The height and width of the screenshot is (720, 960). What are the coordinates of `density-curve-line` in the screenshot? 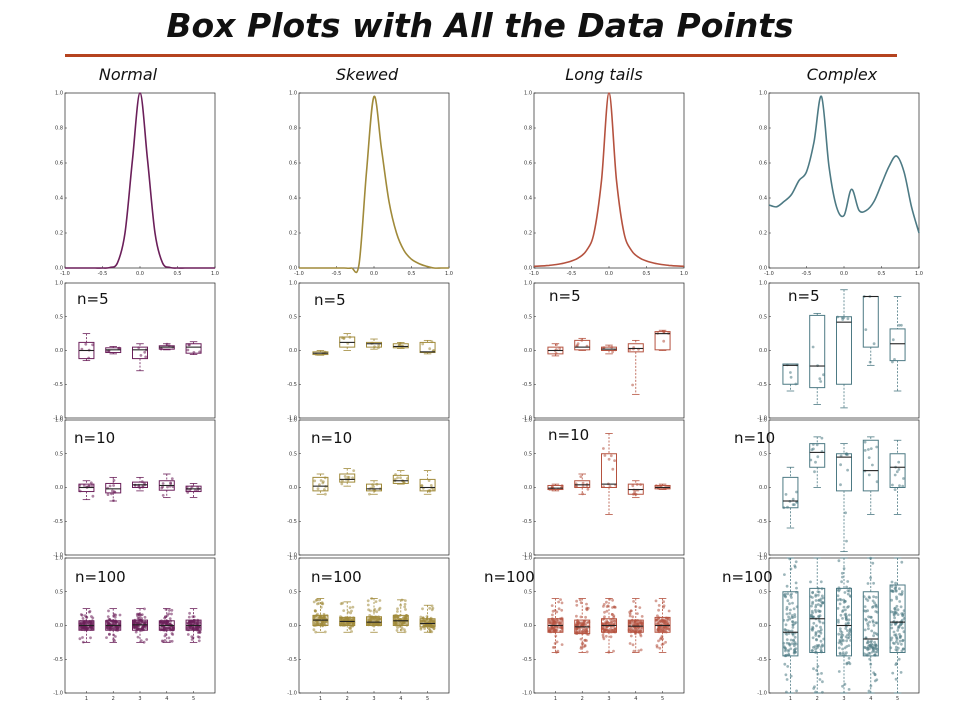 It's located at (374, 184).